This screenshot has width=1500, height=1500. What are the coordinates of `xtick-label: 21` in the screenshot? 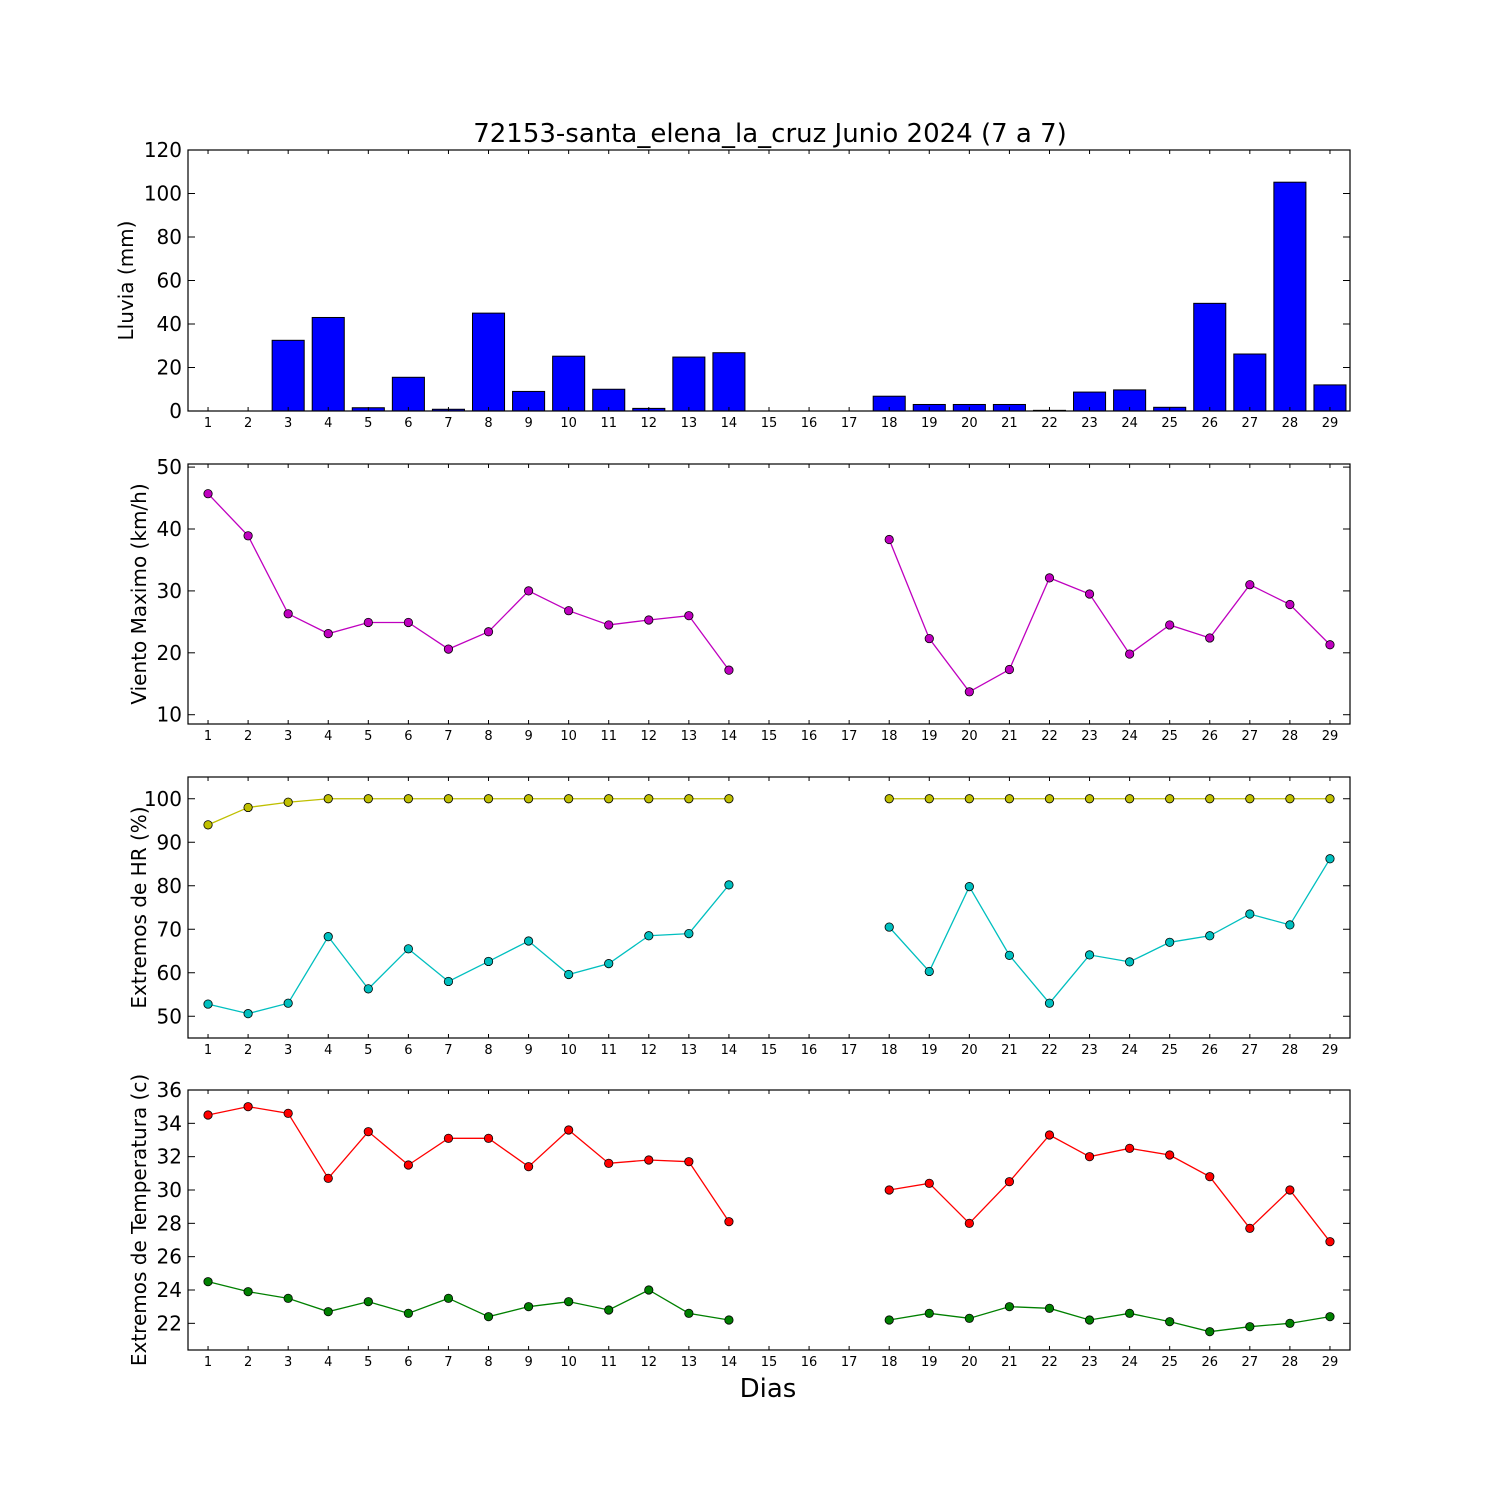 It's located at (1009, 1362).